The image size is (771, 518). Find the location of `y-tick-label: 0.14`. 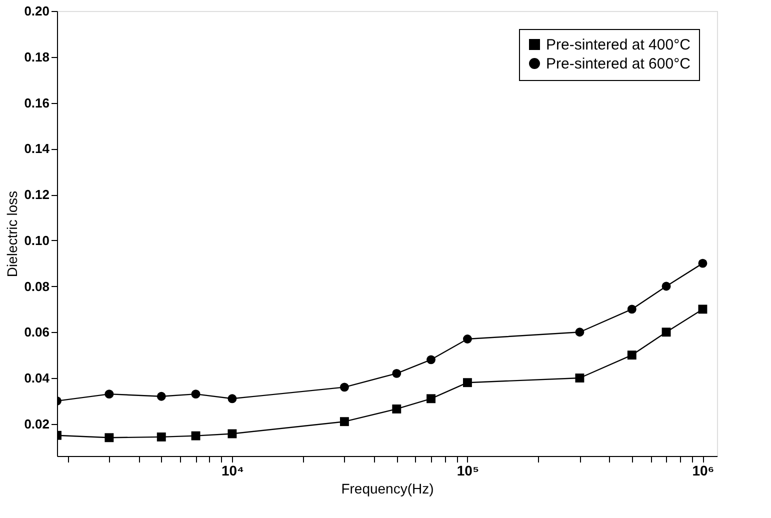

y-tick-label: 0.14 is located at coordinates (37, 148).